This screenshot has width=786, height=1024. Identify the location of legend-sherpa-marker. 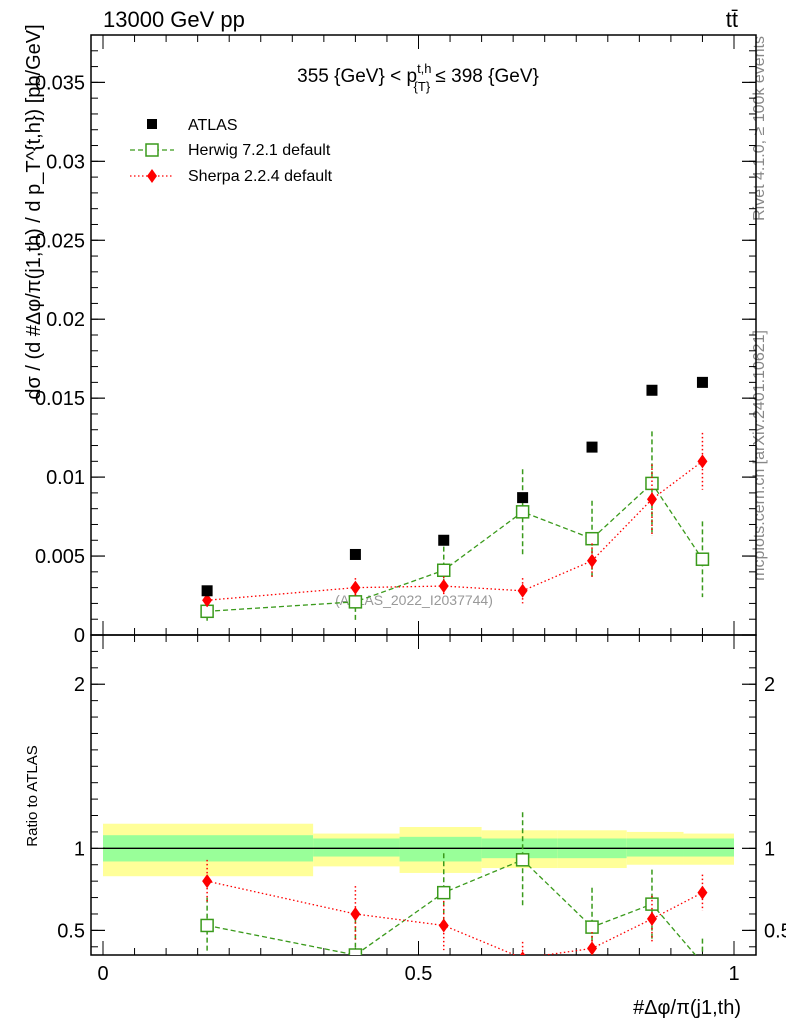
(152, 176).